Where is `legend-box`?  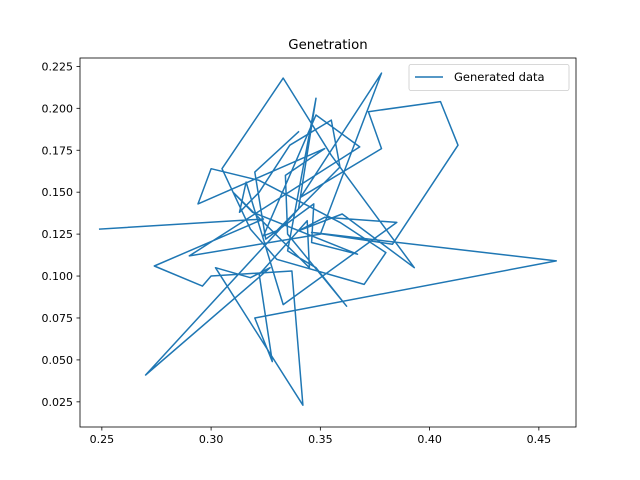 legend-box is located at coordinates (489, 77).